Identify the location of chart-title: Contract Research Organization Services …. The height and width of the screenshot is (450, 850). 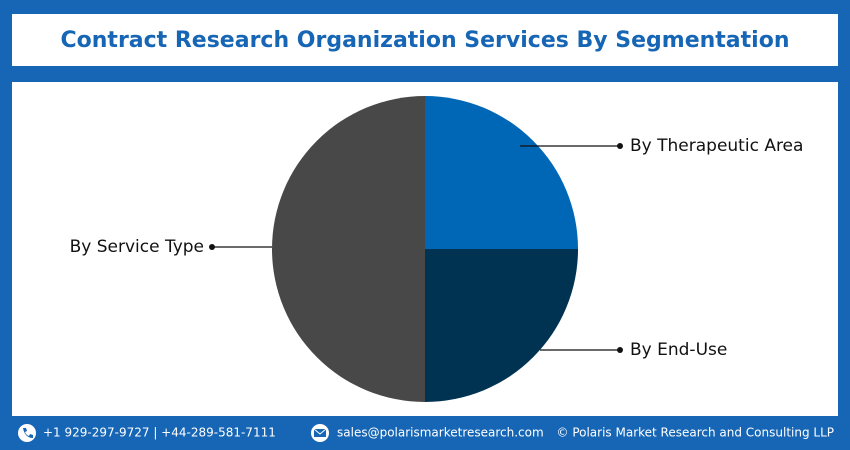
(425, 40).